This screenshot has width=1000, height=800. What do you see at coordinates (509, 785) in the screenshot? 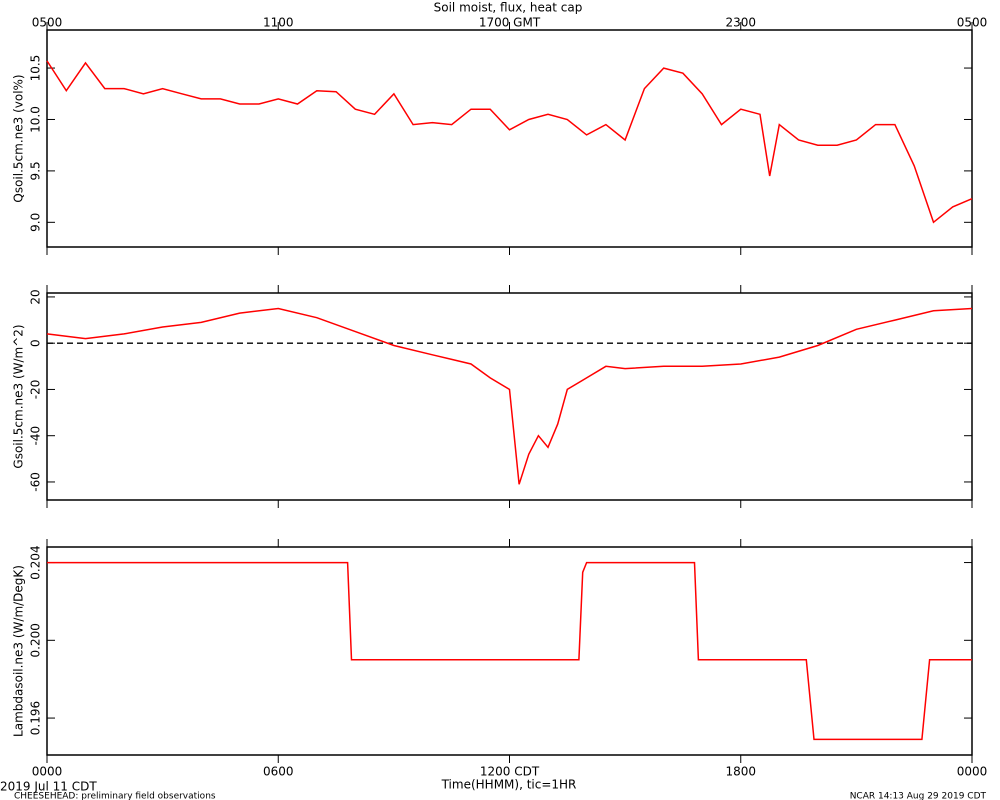
I see `x-axis-label: Time(HHMM), tic=1HR` at bounding box center [509, 785].